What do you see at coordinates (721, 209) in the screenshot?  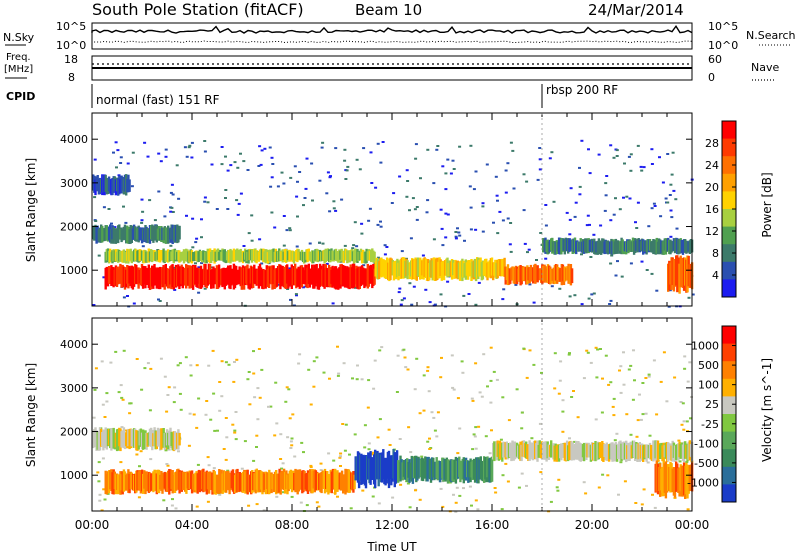 I see `power-colorbar: 4 8 12 16 20 24 28` at bounding box center [721, 209].